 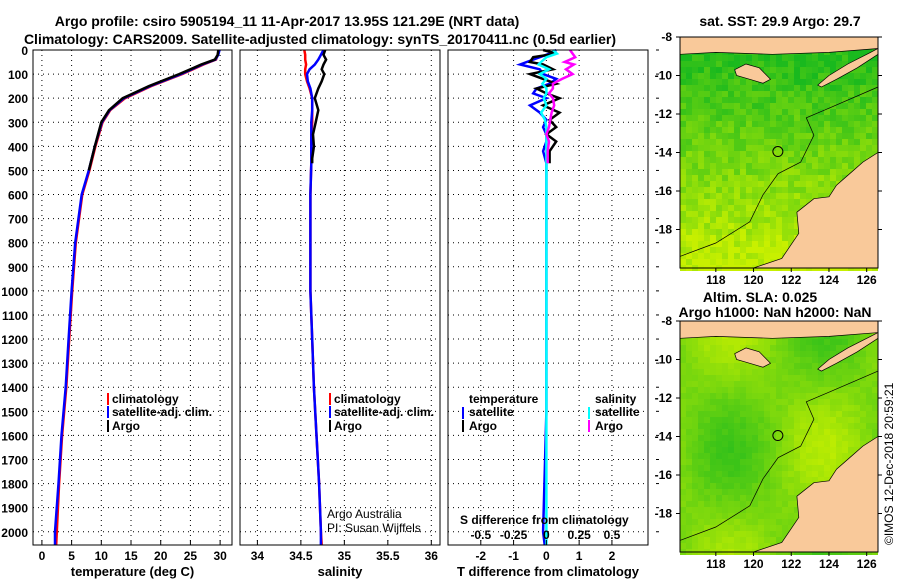 I want to click on legend-label: satellite-adj. clim., so click(x=384, y=412).